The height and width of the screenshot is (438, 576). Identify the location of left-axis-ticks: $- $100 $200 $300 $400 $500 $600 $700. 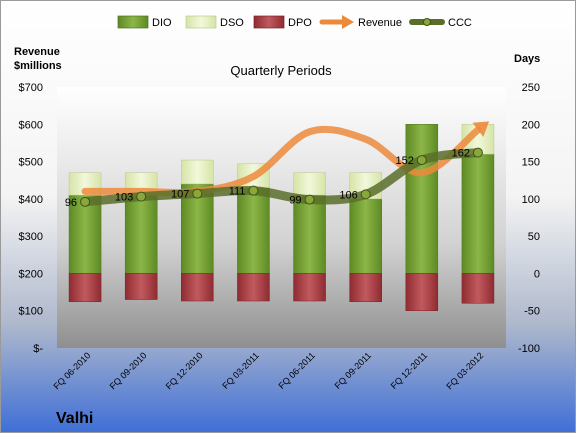
(31, 218).